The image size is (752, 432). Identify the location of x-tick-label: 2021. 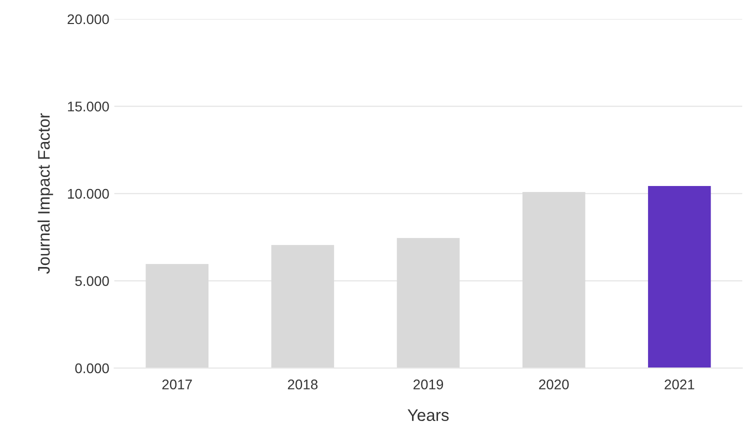
(679, 385).